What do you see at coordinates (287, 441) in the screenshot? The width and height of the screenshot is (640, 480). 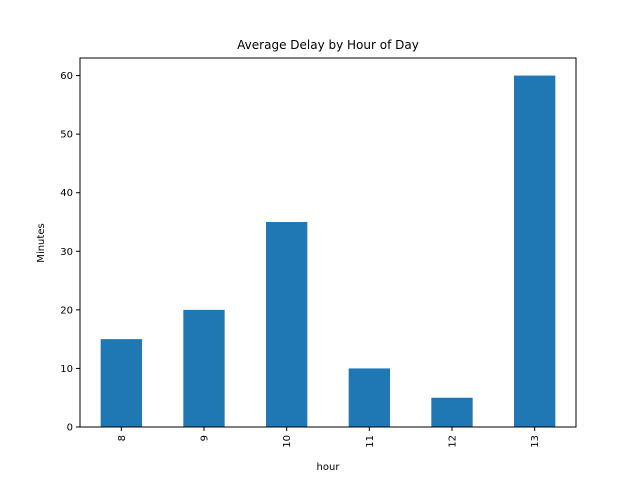 I see `x-tick-label: 10` at bounding box center [287, 441].